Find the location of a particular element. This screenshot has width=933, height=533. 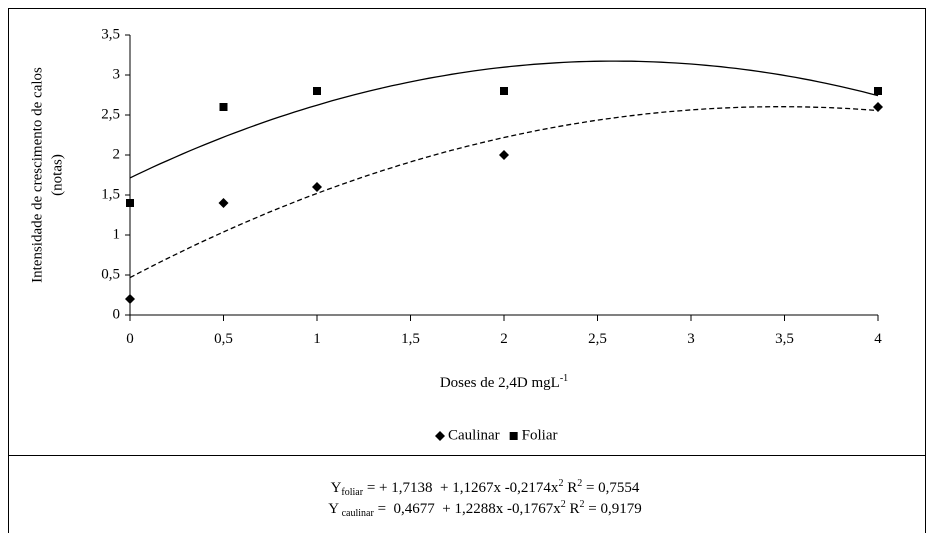

y-axis-label-line: (notas) is located at coordinates (57, 175).